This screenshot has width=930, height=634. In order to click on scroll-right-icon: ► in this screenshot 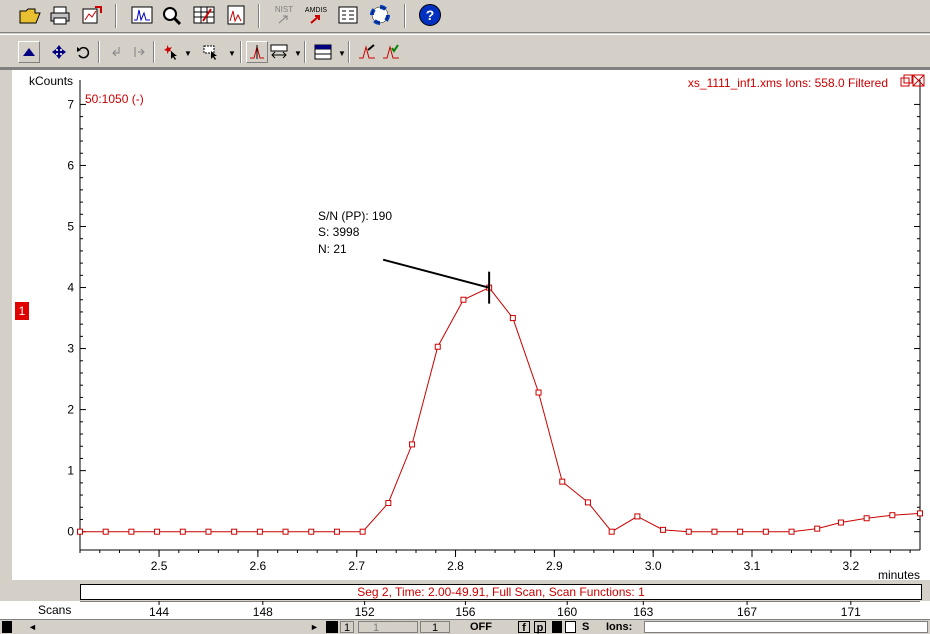, I will do `click(314, 627)`.